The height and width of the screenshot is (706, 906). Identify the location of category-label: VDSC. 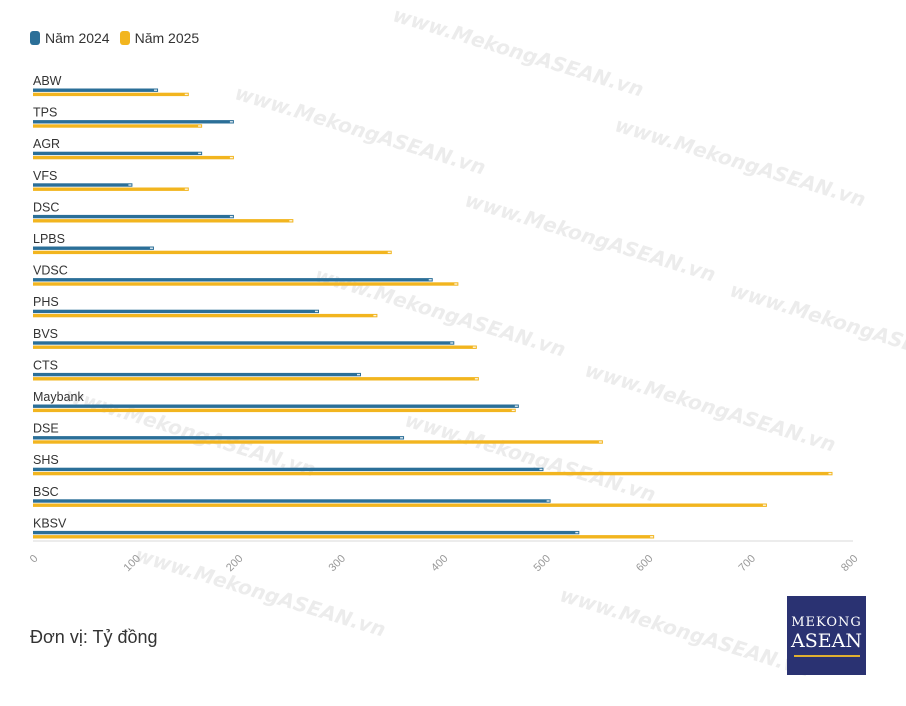
(50, 271).